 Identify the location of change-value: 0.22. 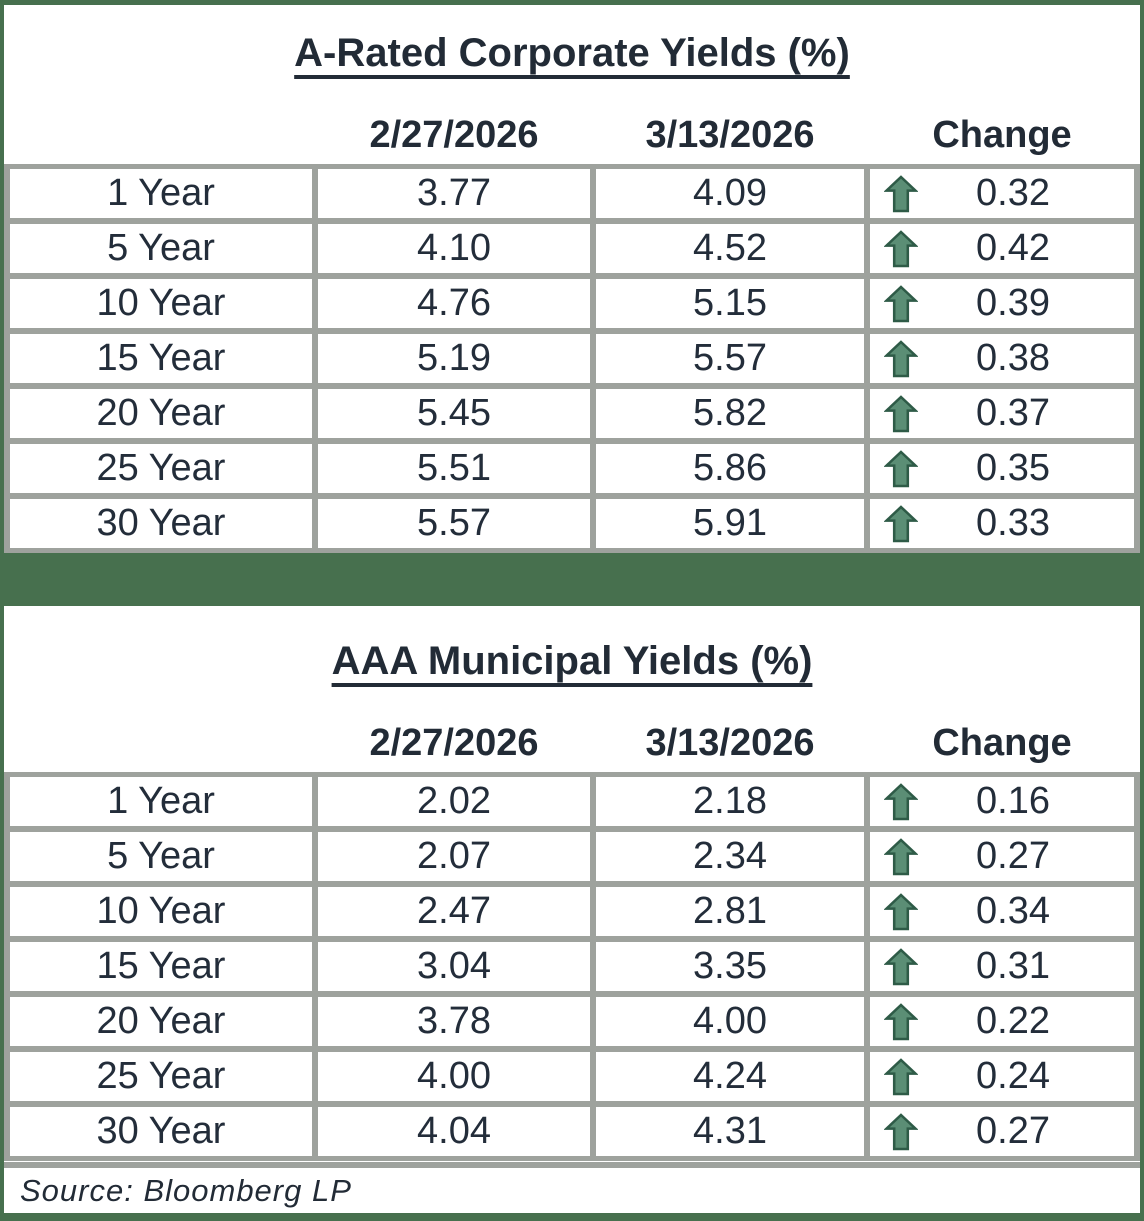
(1013, 1021).